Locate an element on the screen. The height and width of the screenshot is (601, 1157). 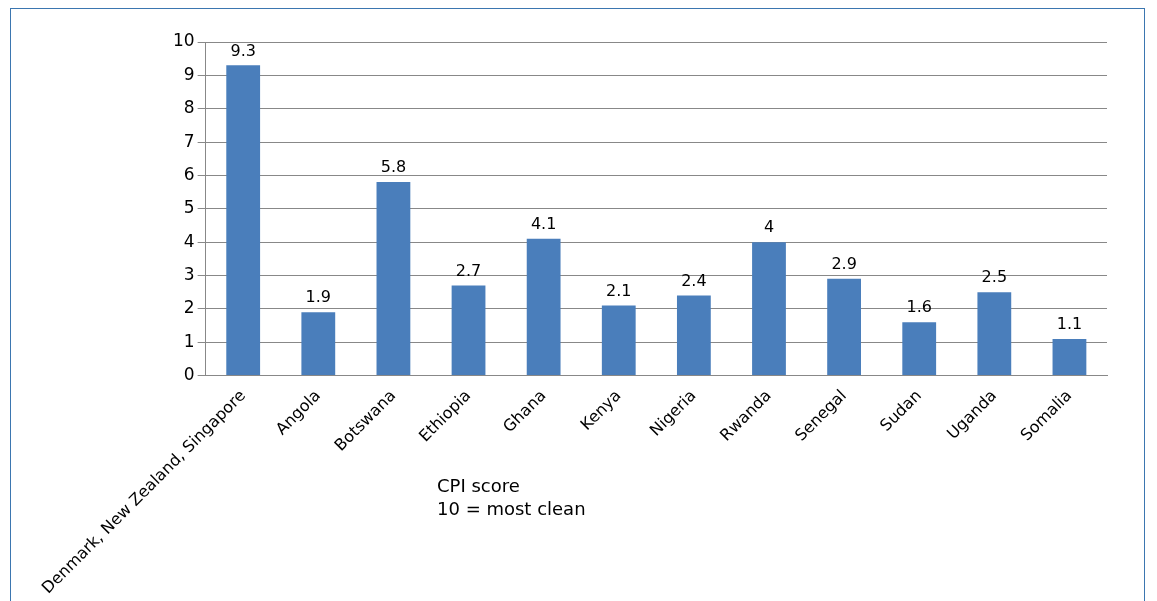
data-label: 1.9 is located at coordinates (318, 297).